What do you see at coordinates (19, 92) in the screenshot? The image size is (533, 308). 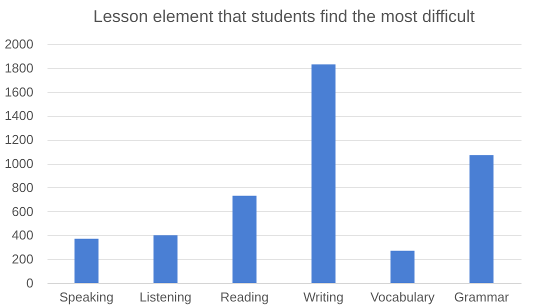 I see `y-tick-label: 1600` at bounding box center [19, 92].